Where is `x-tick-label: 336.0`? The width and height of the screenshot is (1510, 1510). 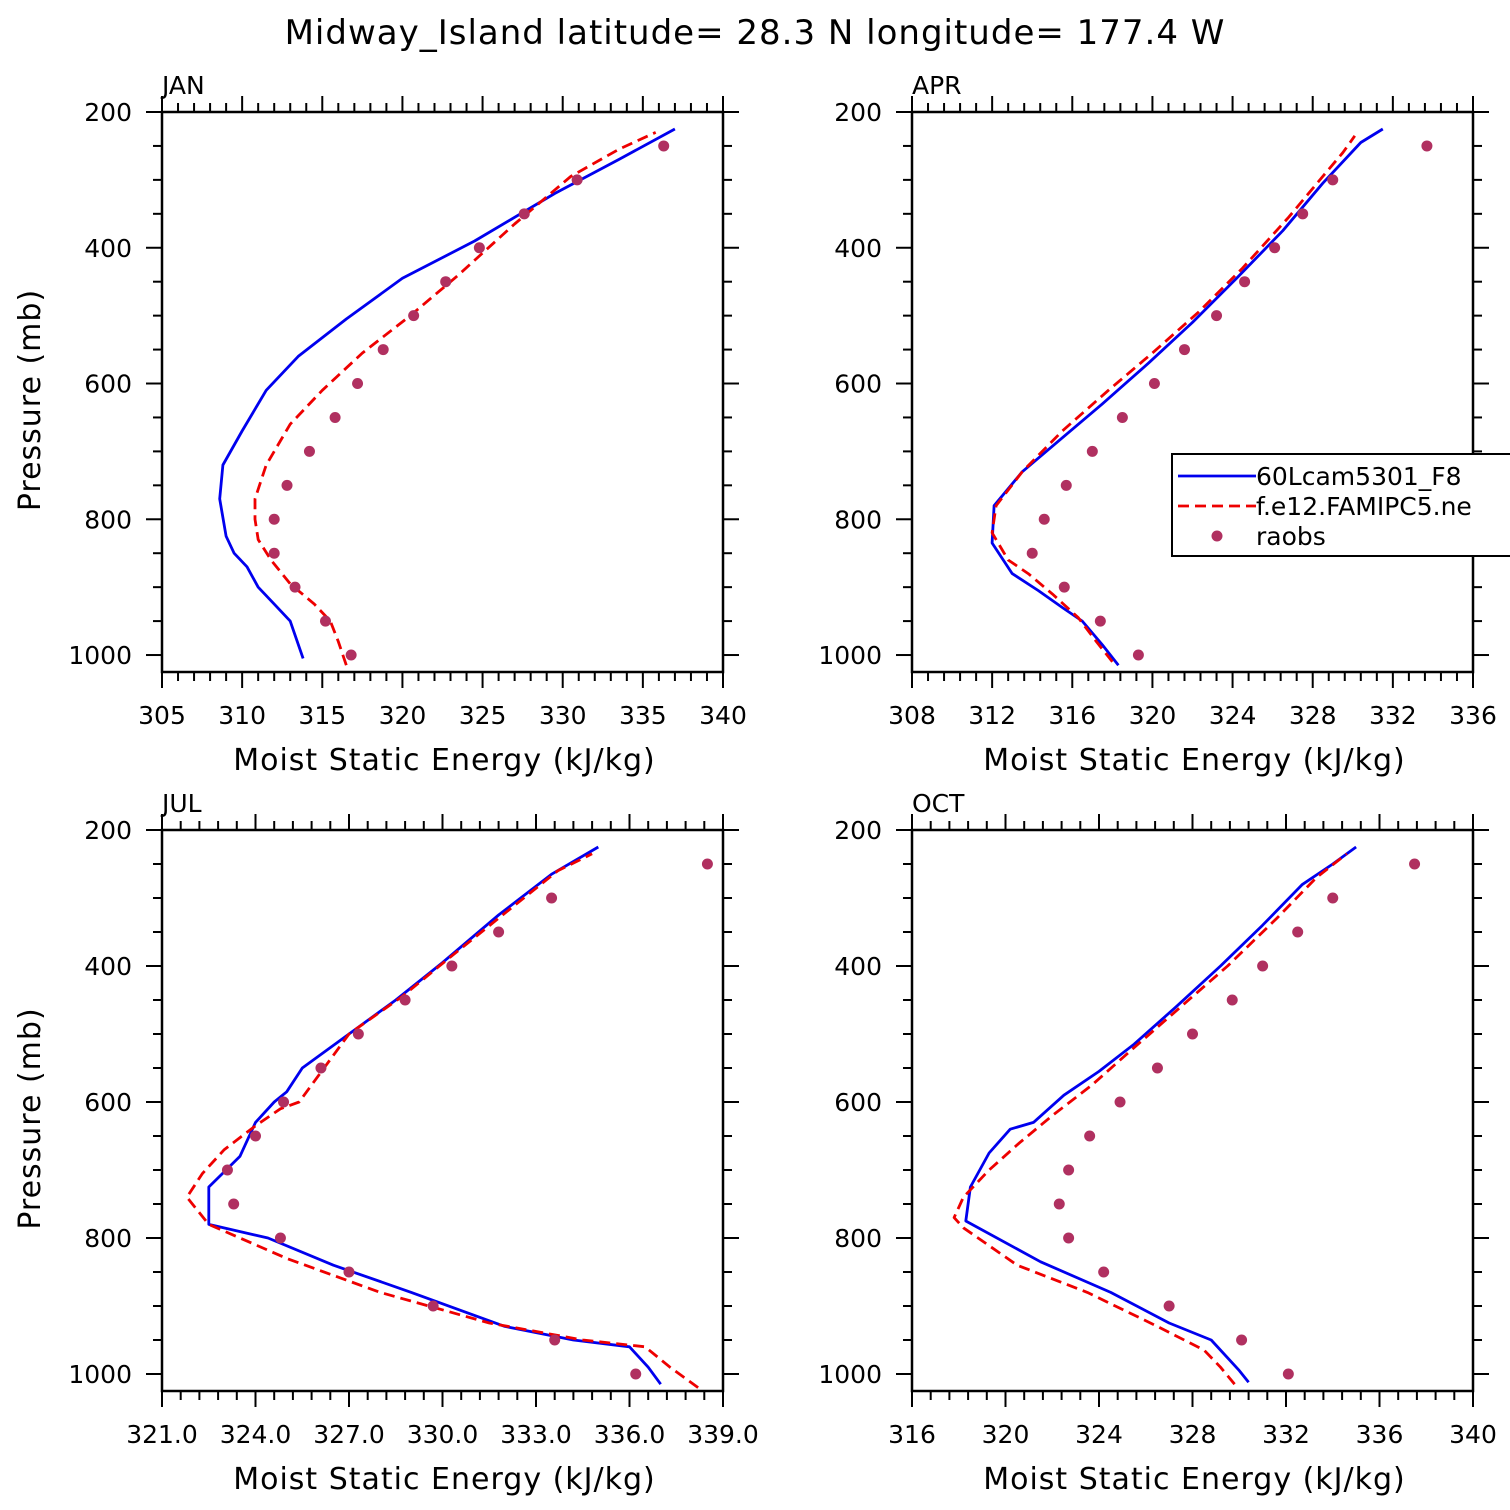
x-tick-label: 336.0 is located at coordinates (630, 1434).